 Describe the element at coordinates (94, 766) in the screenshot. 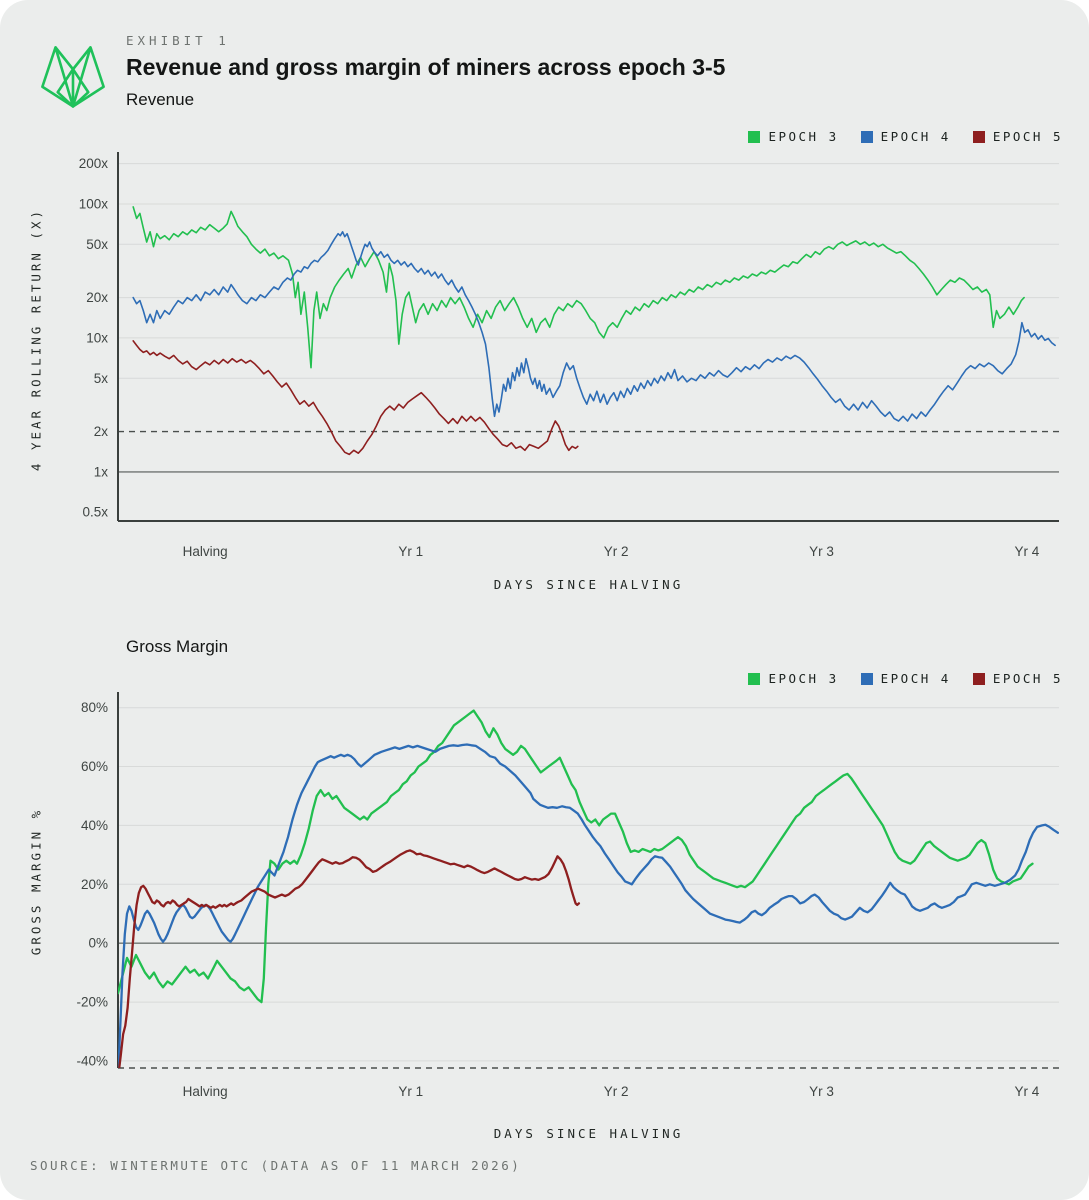

I see `svg-text: 60%` at that location.